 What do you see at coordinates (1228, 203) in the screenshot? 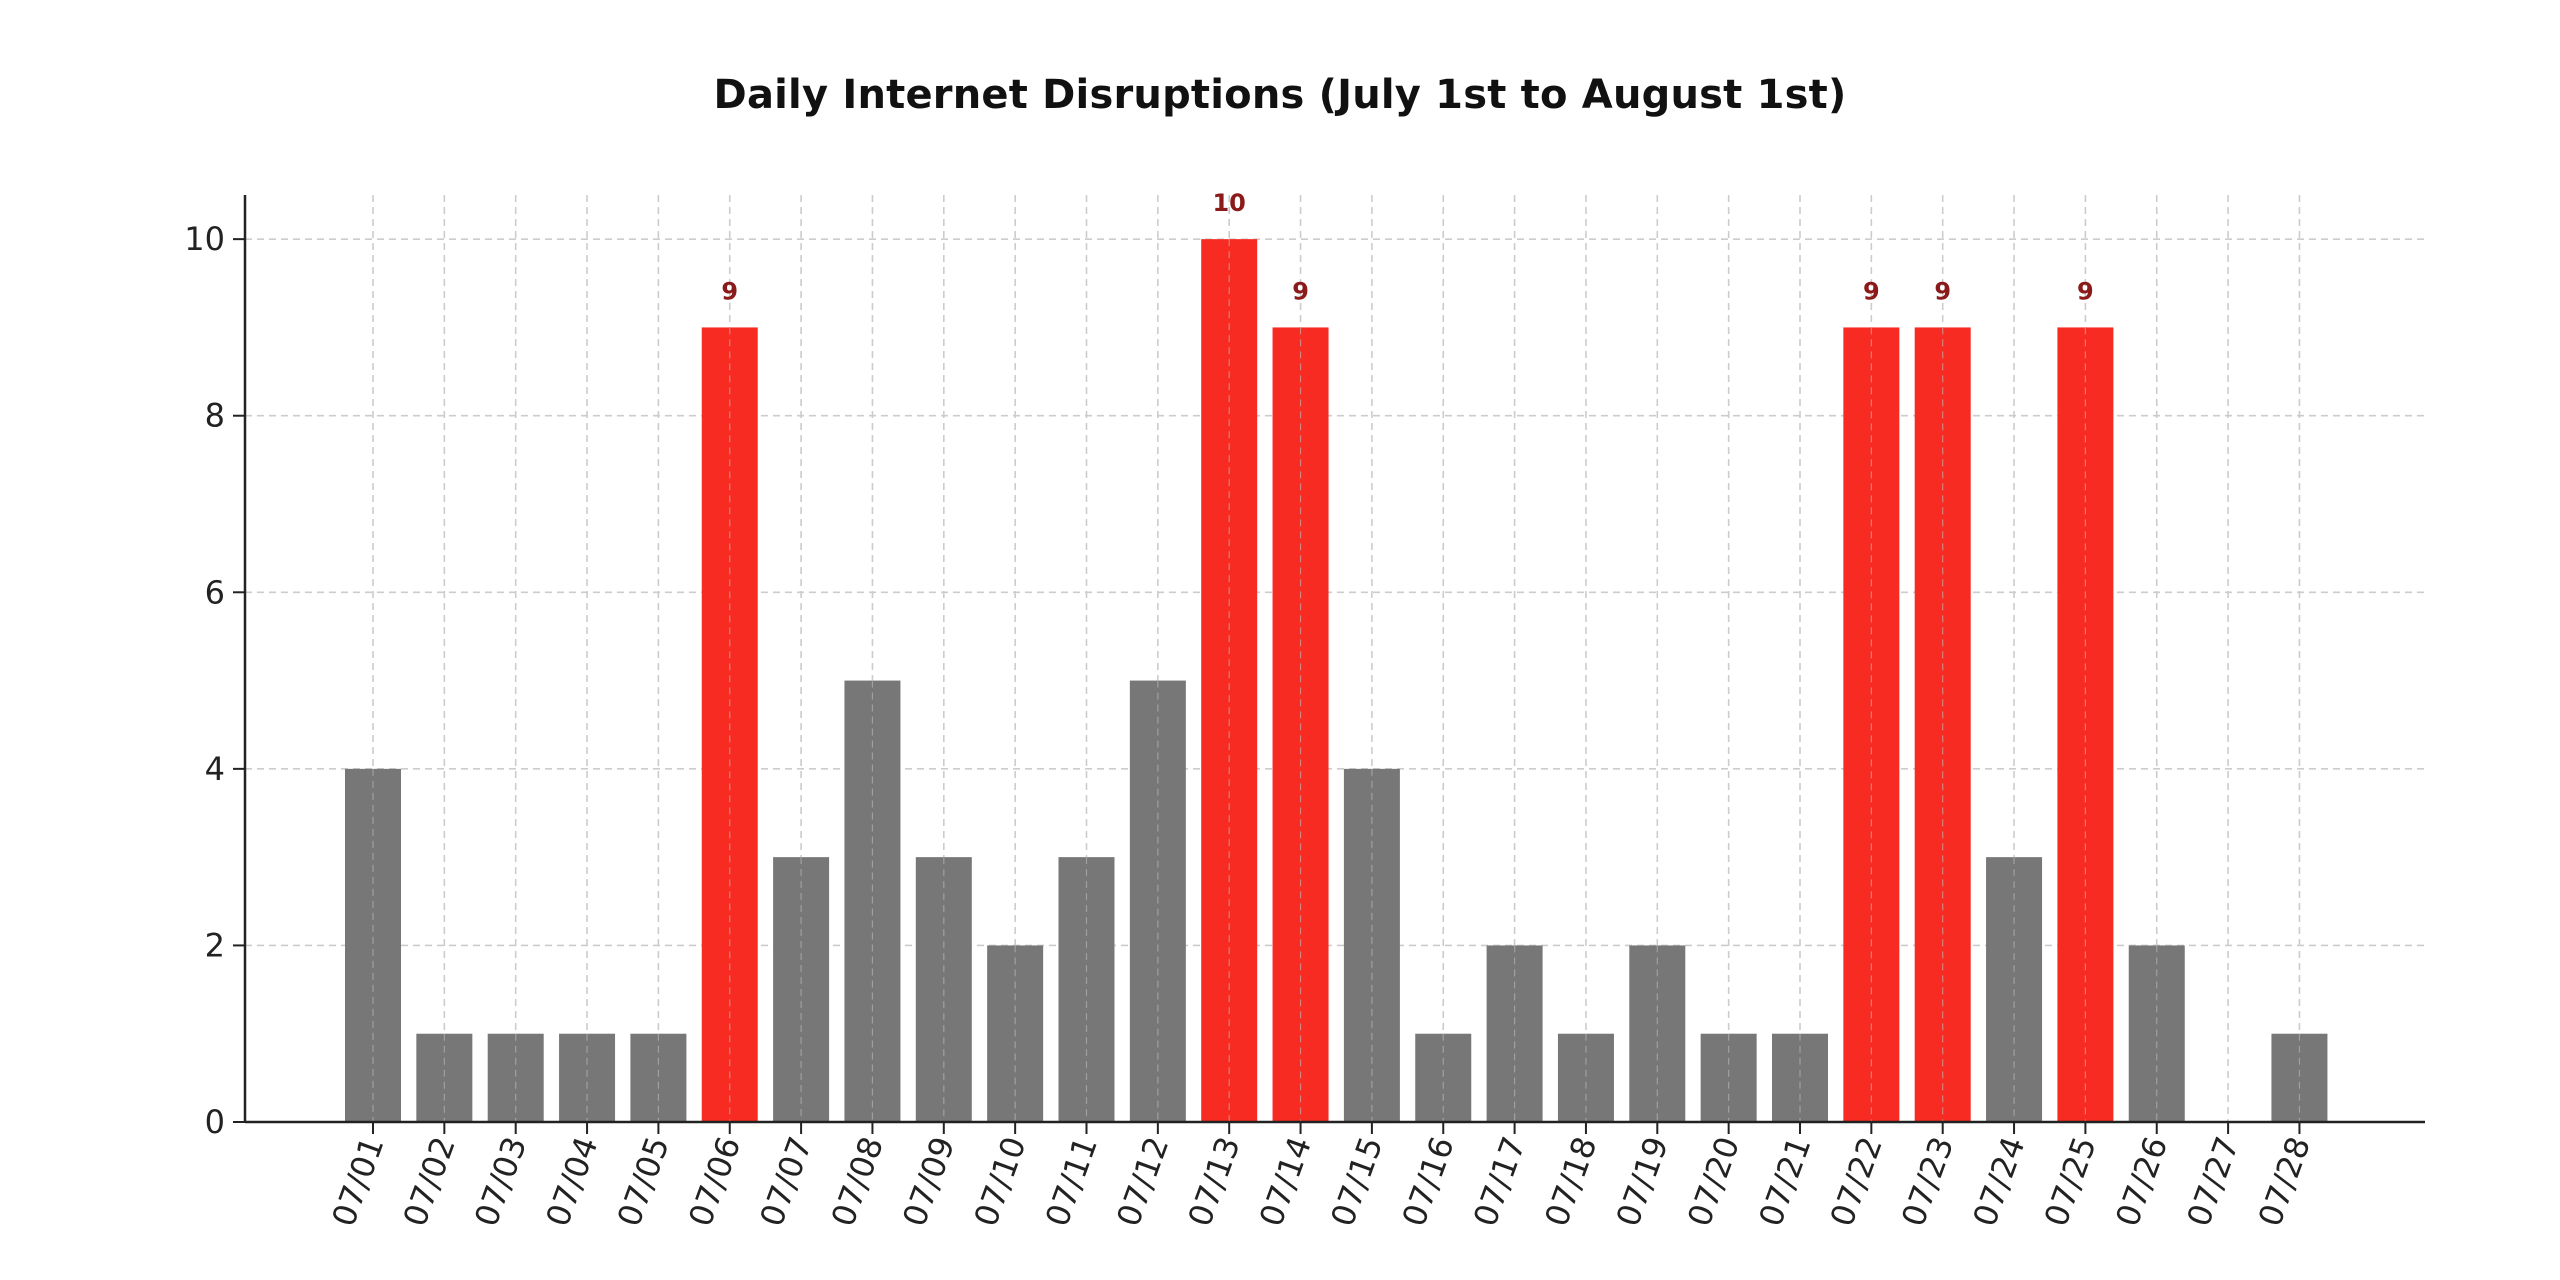
I see `bar-value-label: 10` at bounding box center [1228, 203].